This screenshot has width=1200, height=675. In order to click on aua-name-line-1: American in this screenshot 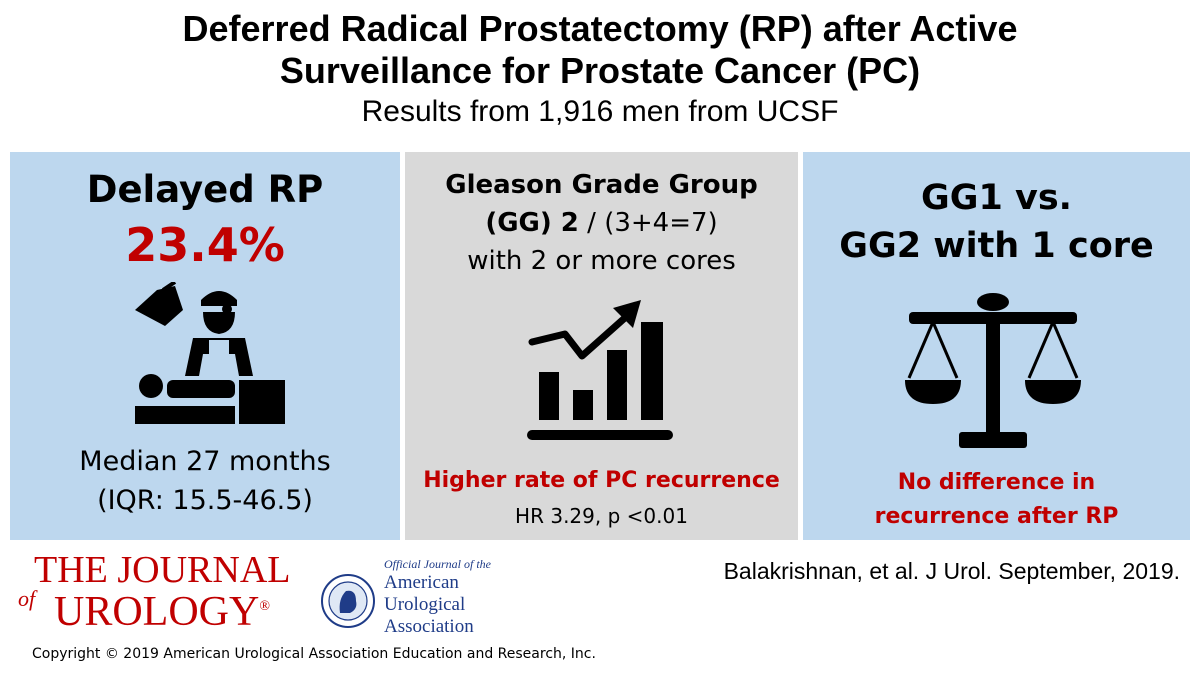, I will do `click(421, 582)`.